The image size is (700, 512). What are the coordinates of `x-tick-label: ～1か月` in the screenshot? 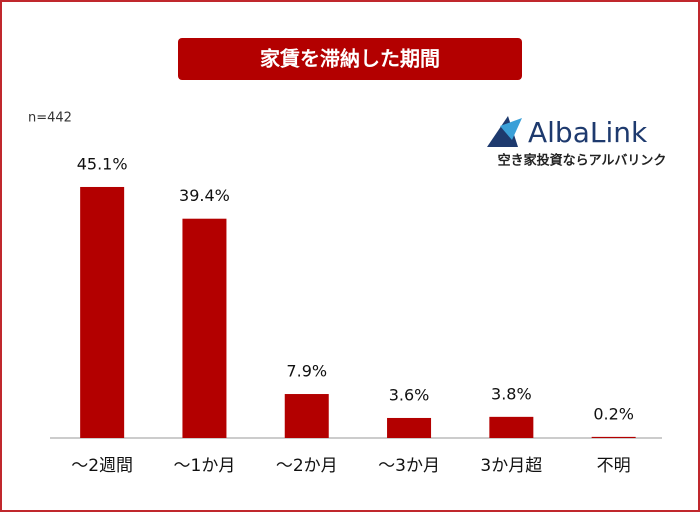 It's located at (205, 466).